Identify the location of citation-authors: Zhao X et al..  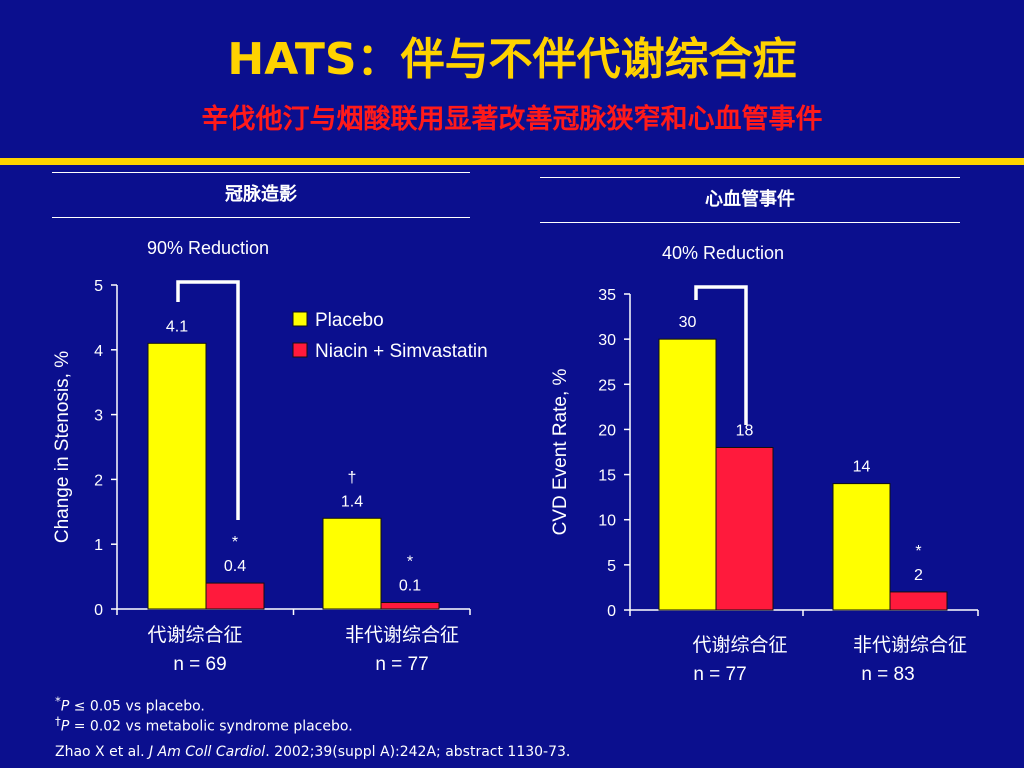
(102, 752).